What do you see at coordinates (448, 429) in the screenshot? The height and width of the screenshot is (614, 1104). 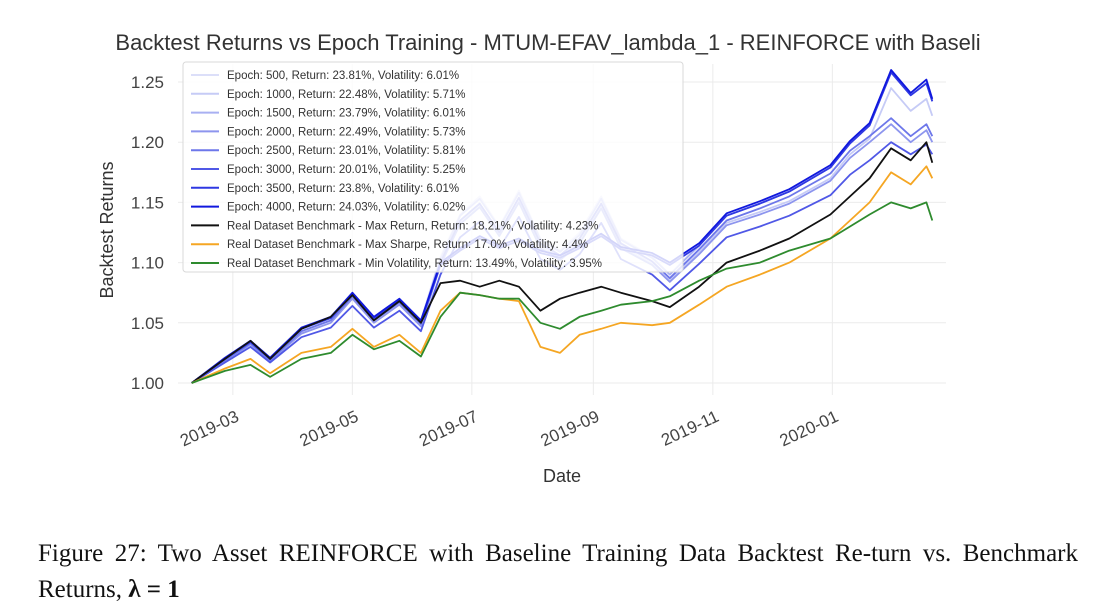 I see `x-tick-label: 2019-07` at bounding box center [448, 429].